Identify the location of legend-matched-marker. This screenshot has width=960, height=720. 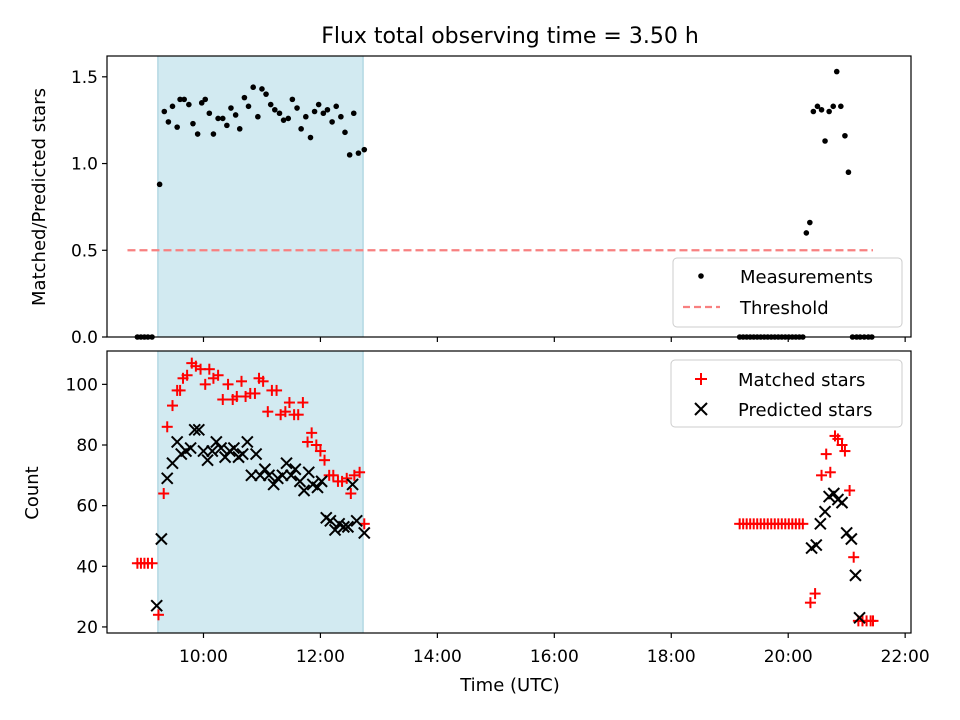
(701, 379).